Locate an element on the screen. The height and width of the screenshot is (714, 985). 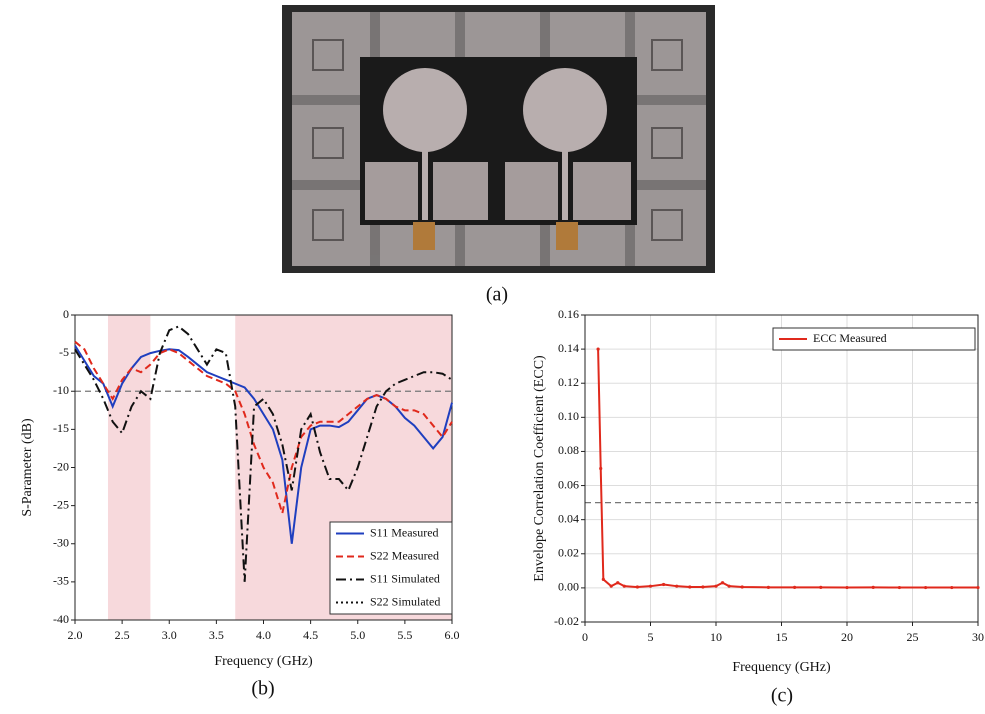
y-tick-label: -5 is located at coordinates (64, 352).